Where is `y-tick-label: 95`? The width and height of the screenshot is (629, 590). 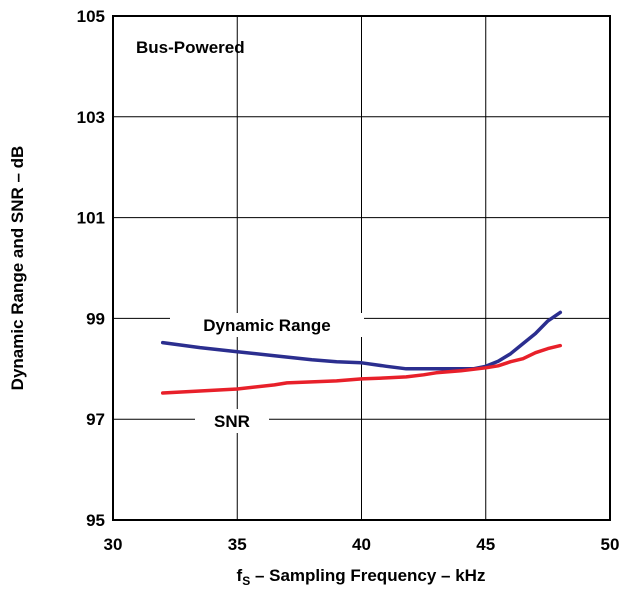 y-tick-label: 95 is located at coordinates (95, 520).